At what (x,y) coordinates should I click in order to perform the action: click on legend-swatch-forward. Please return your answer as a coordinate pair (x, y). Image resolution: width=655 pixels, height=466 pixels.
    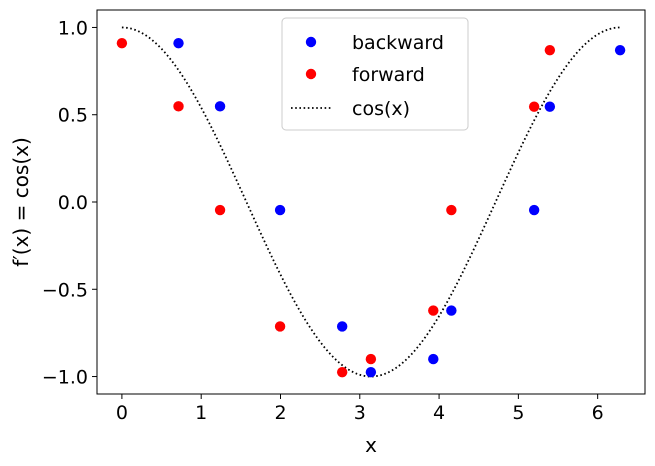
    Looking at the image, I should click on (311, 74).